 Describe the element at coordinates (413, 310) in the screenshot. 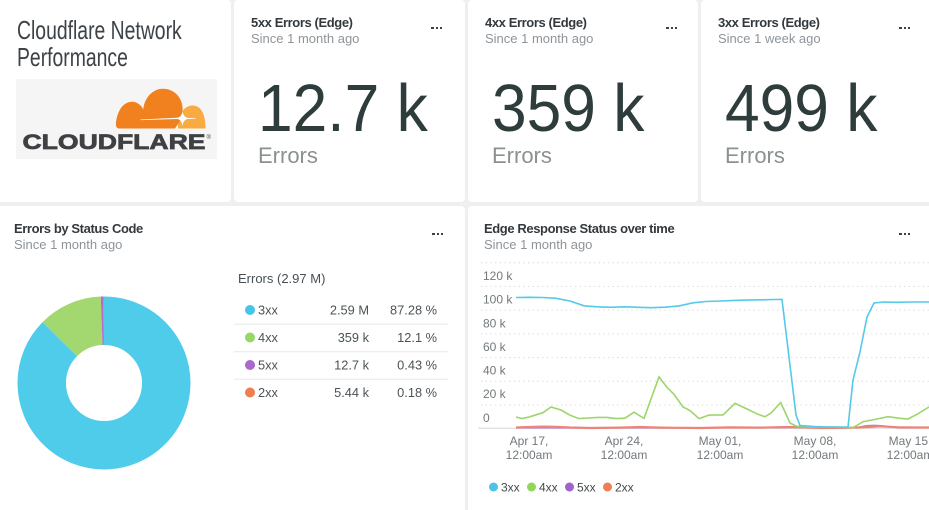

I see `svg-text: 87.28 %` at that location.